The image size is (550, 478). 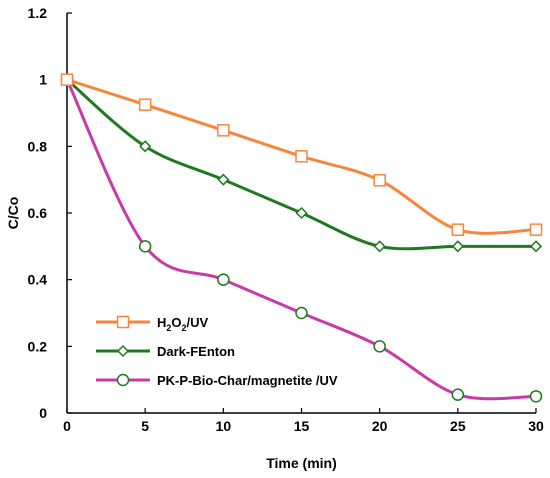 I want to click on legend-marker-square, so click(x=123, y=322).